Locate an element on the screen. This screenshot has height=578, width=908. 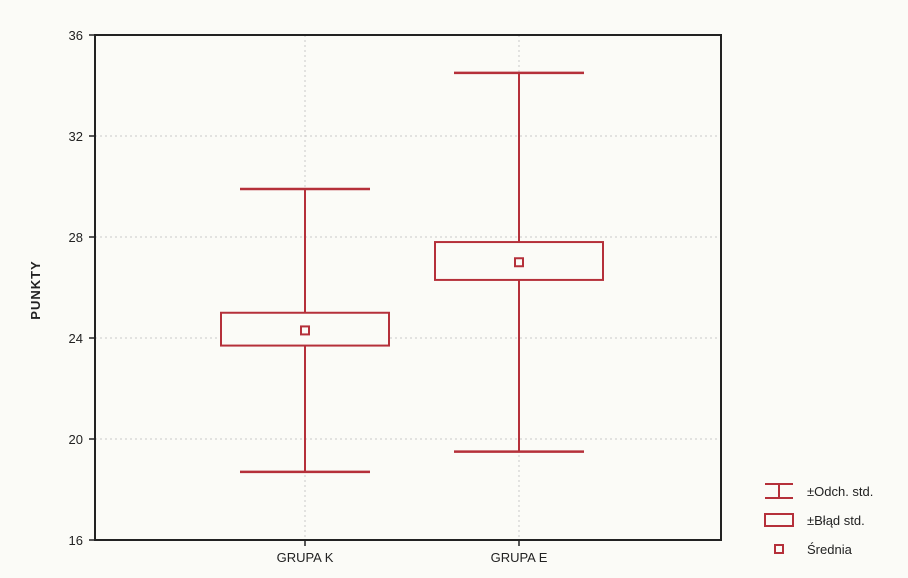
legend: ±Odch. std. ±Błąd std. Średnia is located at coordinates (818, 520).